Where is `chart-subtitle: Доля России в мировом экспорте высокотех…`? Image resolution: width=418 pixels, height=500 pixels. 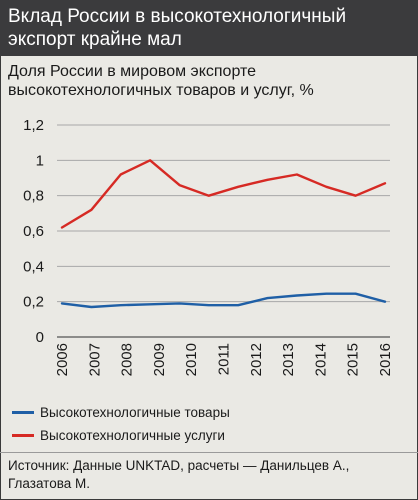
chart-subtitle: Доля России в мировом экспорте высокотех… is located at coordinates (161, 81).